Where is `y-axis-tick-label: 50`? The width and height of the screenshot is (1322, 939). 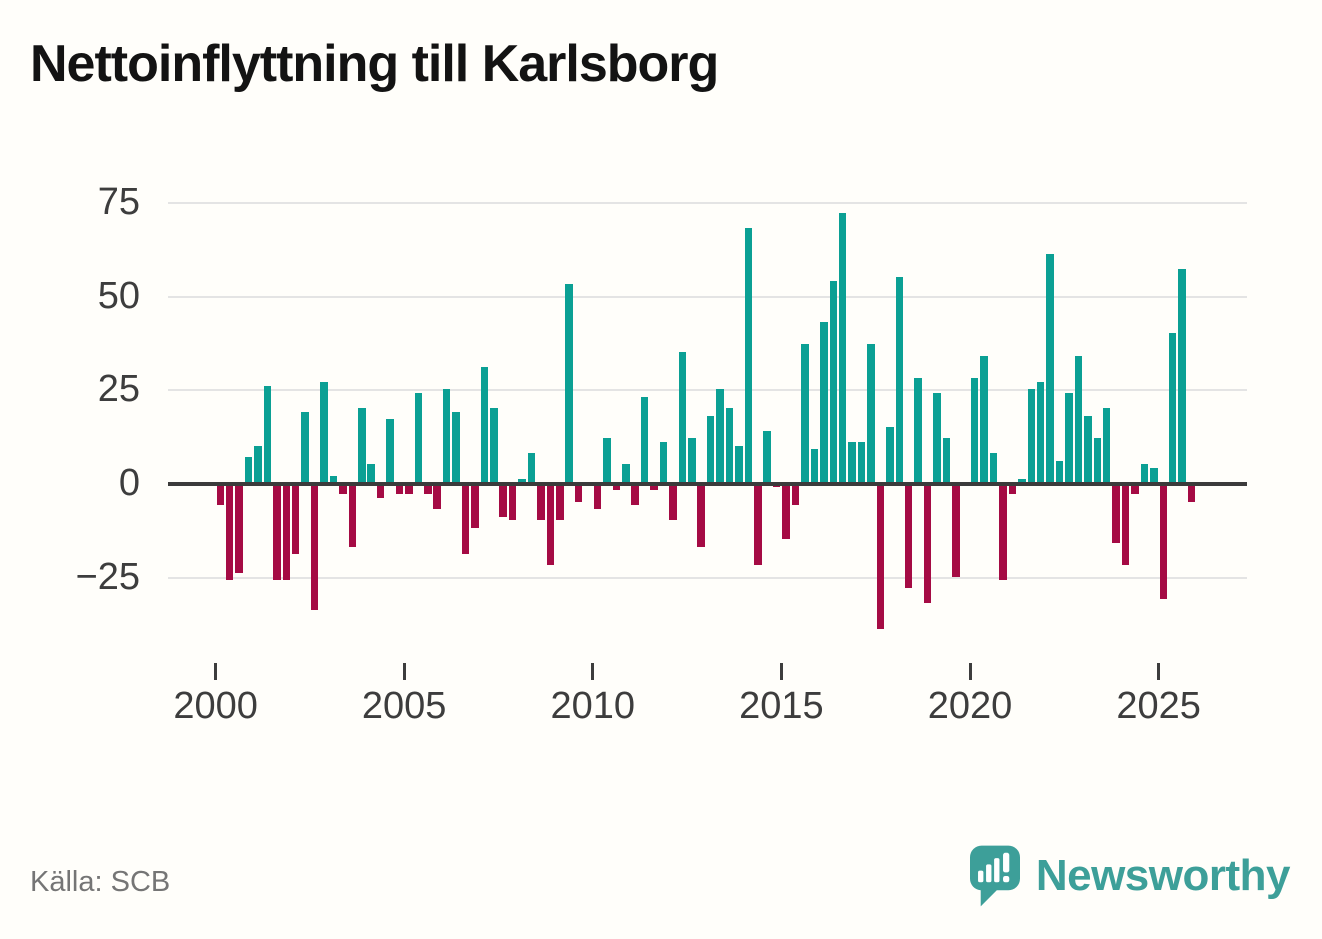 y-axis-tick-label: 50 is located at coordinates (118, 295).